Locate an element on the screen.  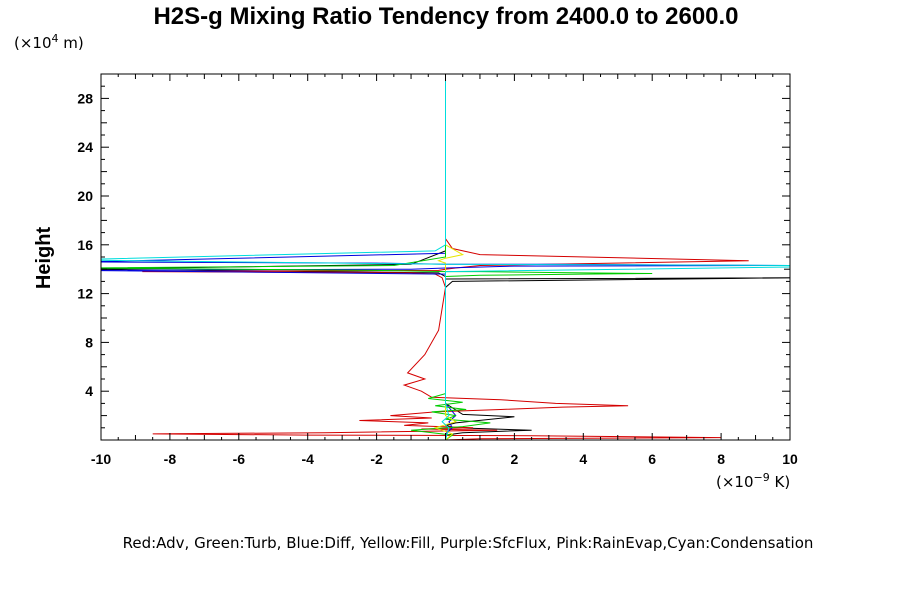
y-unit-suffix: m) is located at coordinates (71, 43).